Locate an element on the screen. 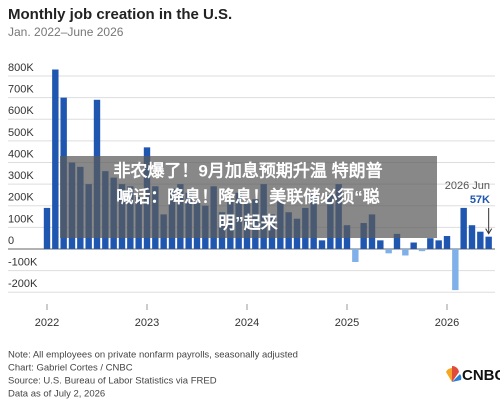 This screenshot has height=404, width=500. y-tick-label: 600K is located at coordinates (21, 111).